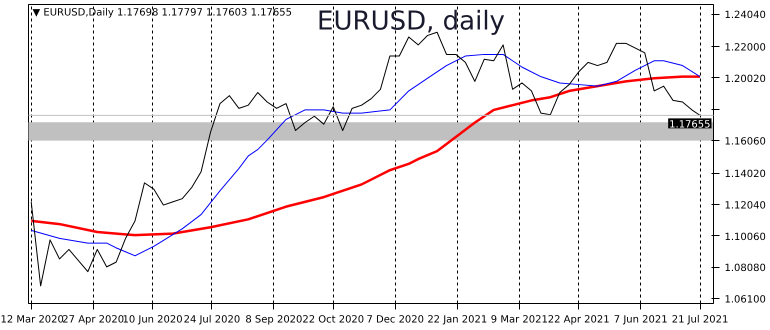  What do you see at coordinates (745, 206) in the screenshot?
I see `y-tick-label: 1.12040` at bounding box center [745, 206].